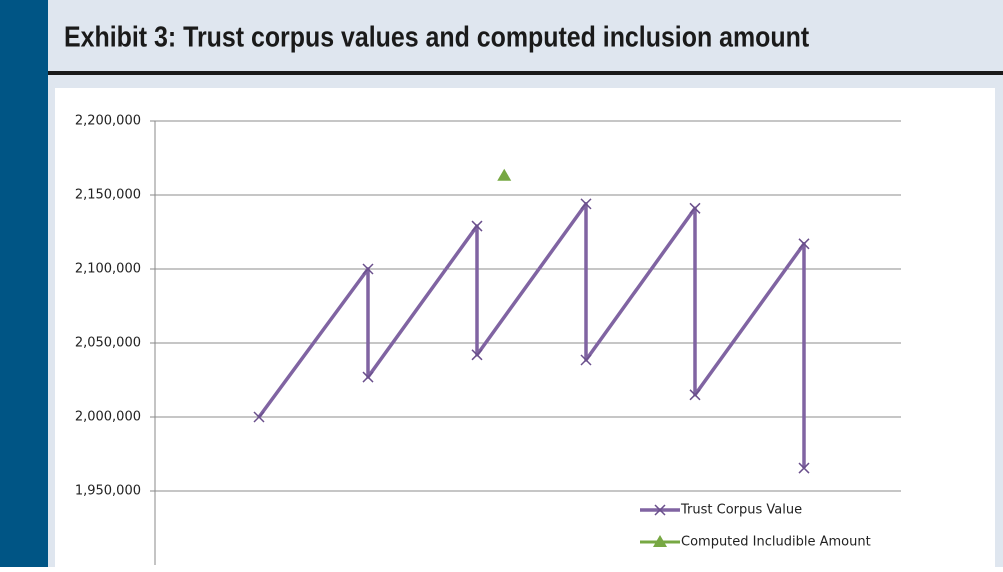 Image resolution: width=1003 pixels, height=572 pixels. Describe the element at coordinates (525, 73) in the screenshot. I see `title-rule` at that location.